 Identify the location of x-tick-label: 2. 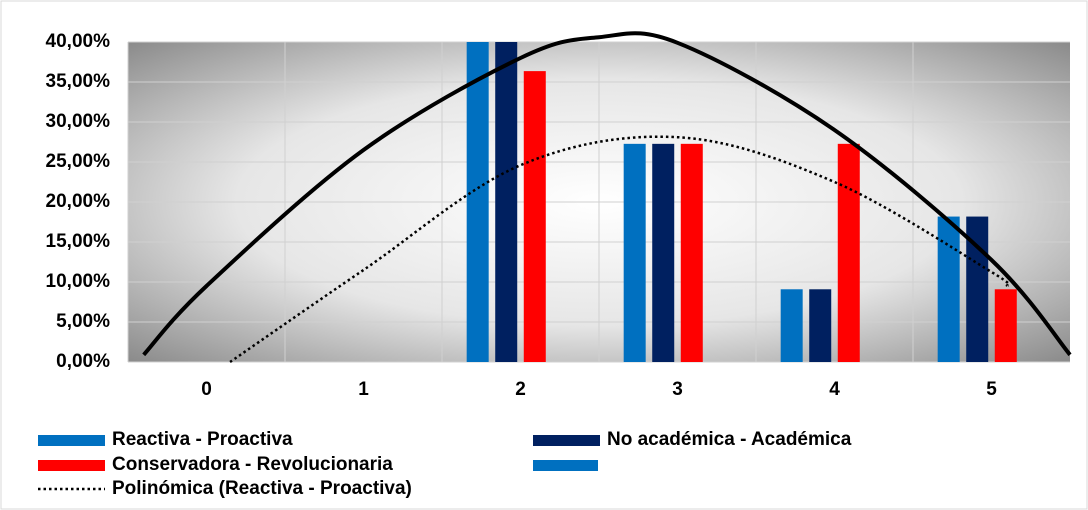
(520, 389).